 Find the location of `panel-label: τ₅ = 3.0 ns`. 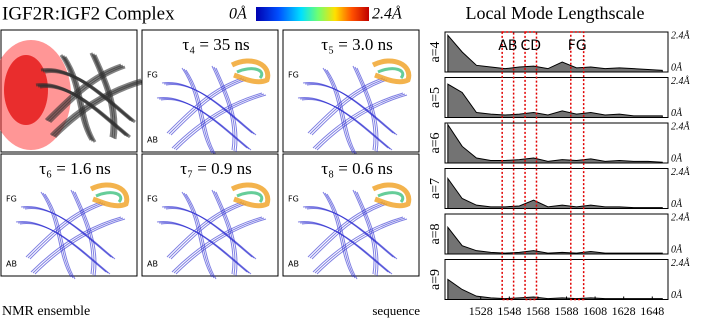

panel-label: τ₅ = 3.0 ns is located at coordinates (356, 44).